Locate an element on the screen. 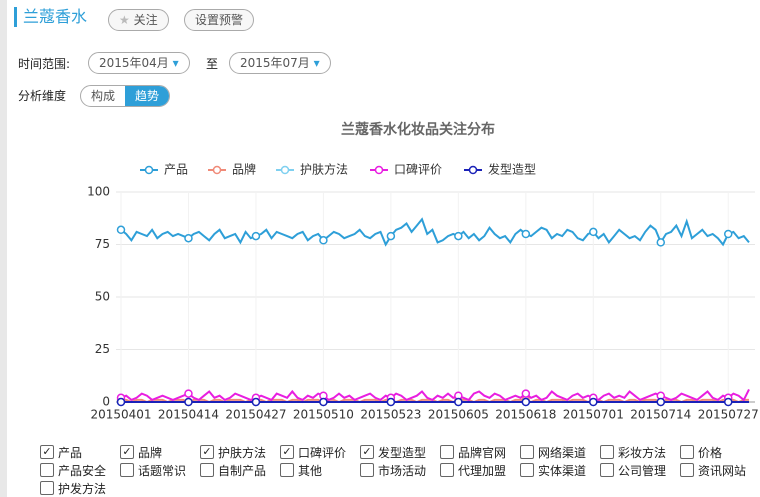  checkbox-label: 话题常识 is located at coordinates (162, 470).